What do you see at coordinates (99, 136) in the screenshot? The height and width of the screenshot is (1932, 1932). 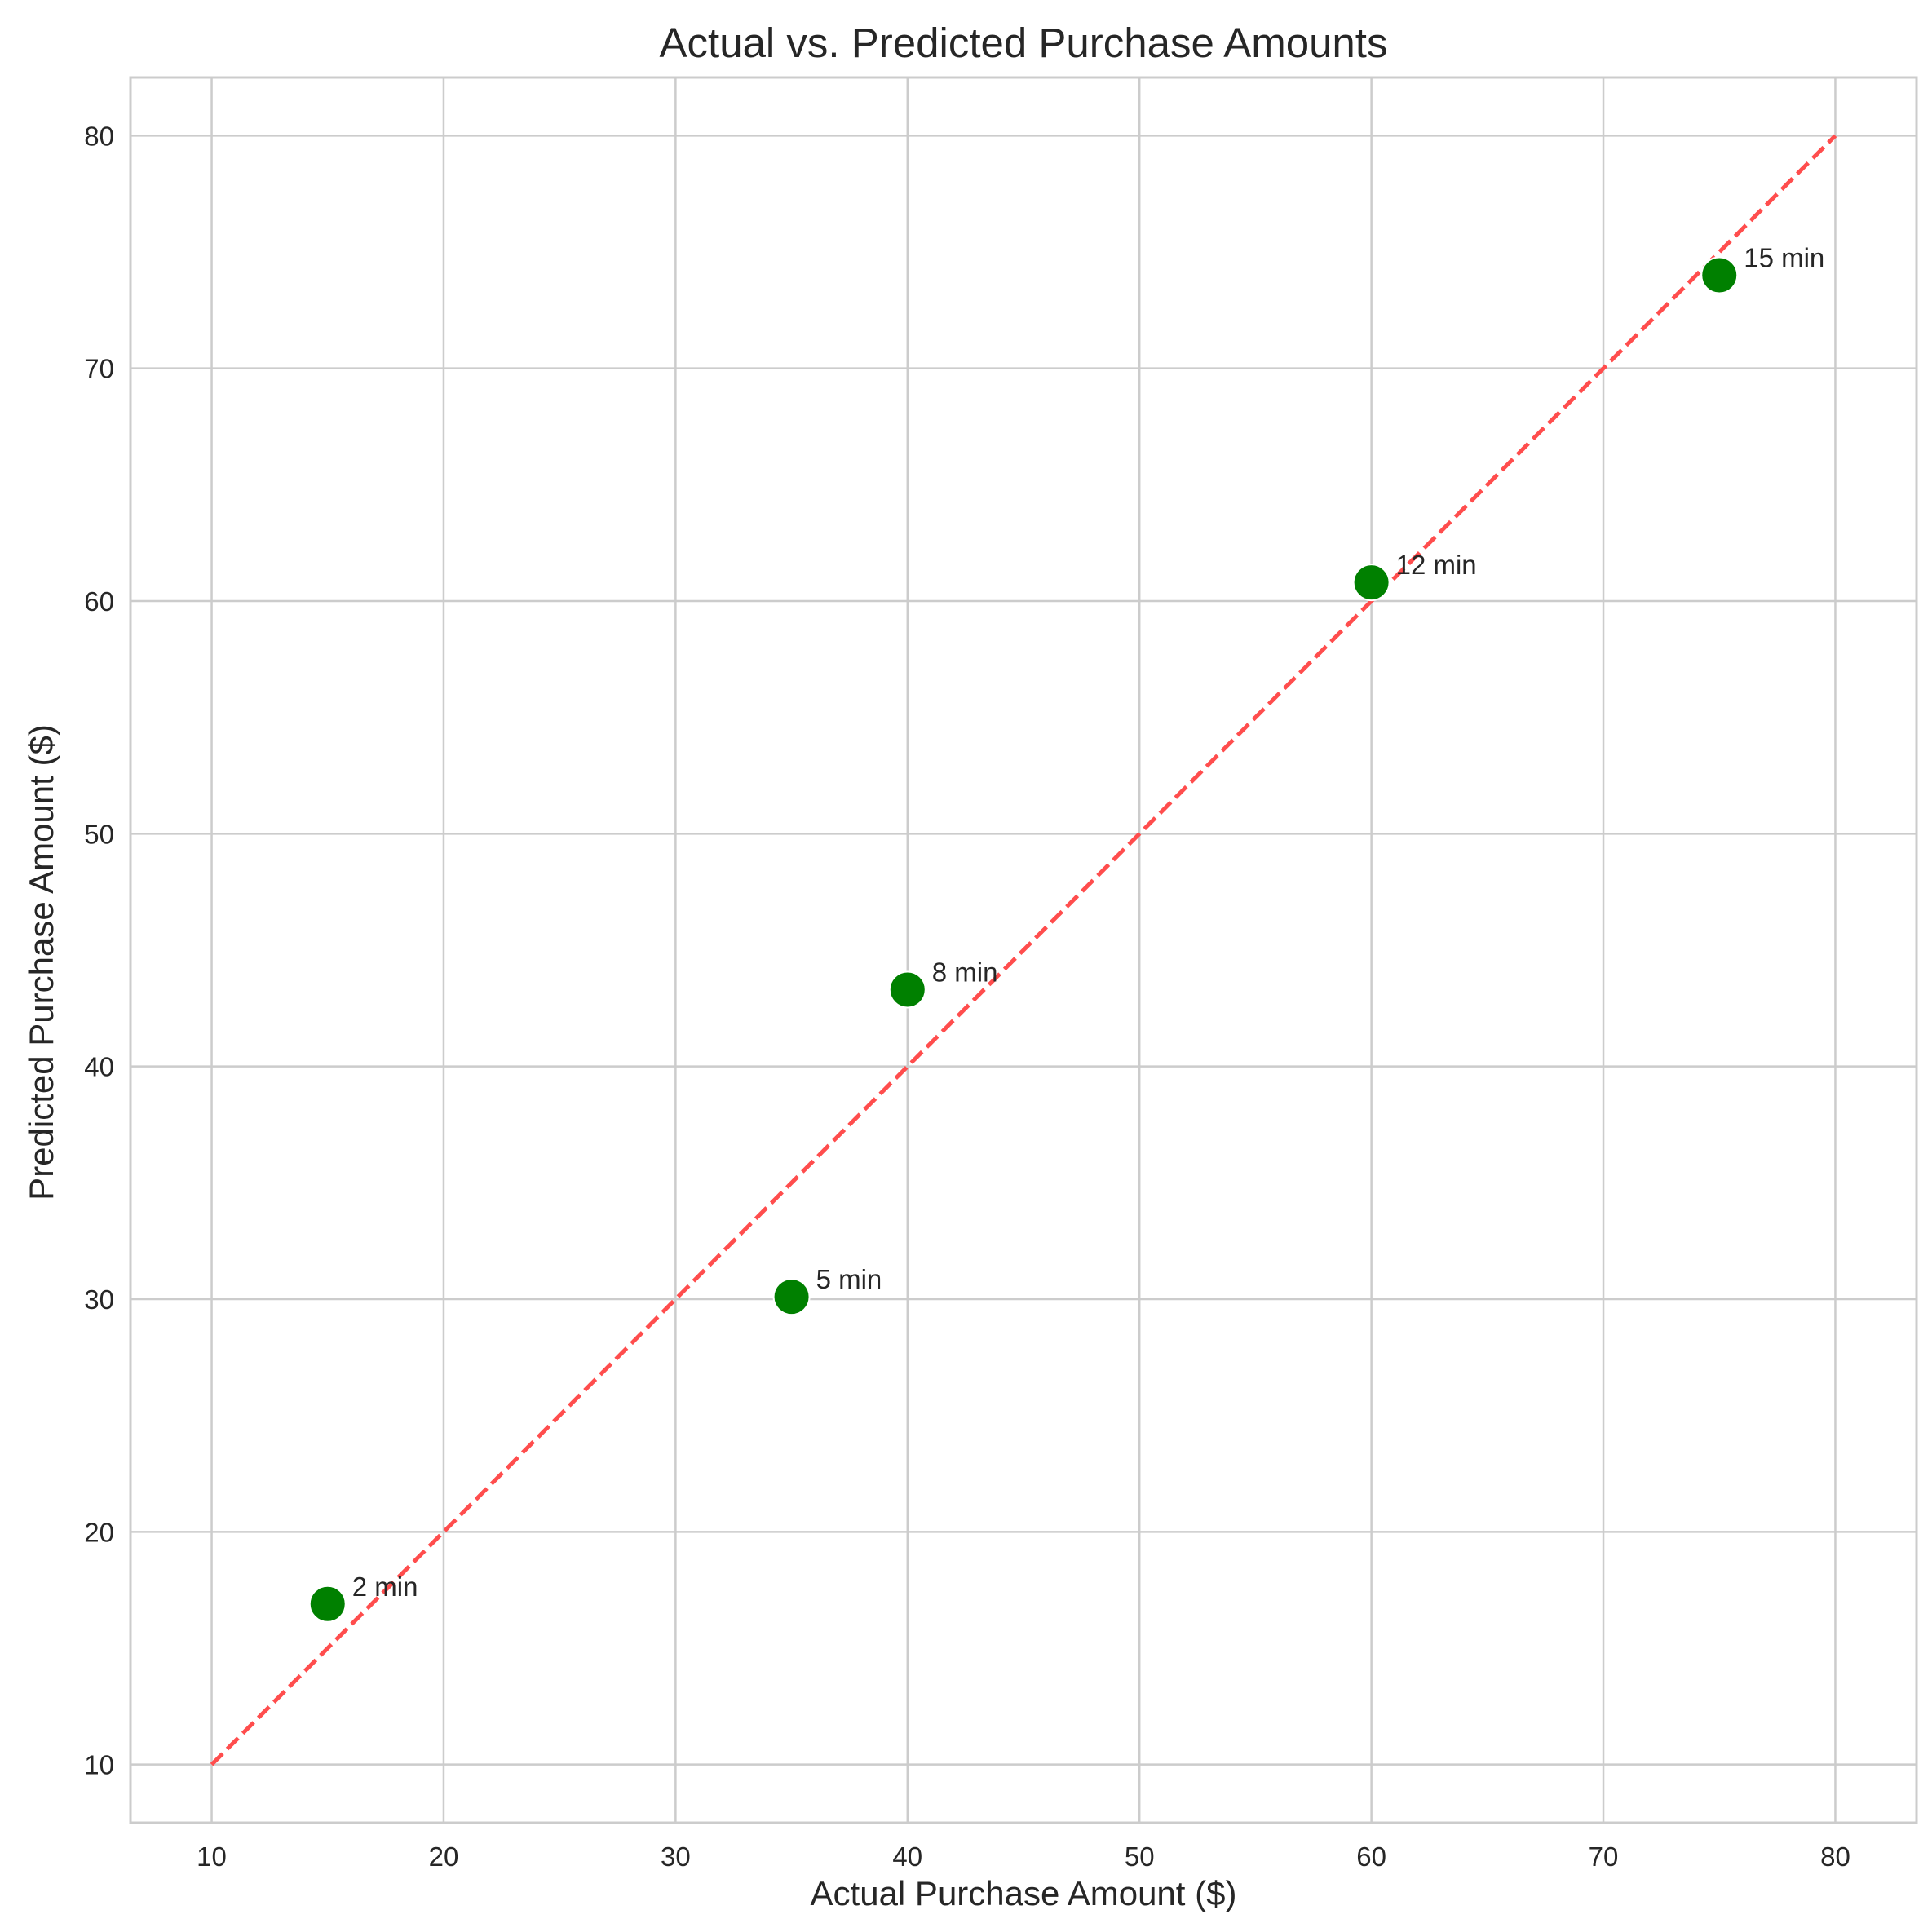 I see `y-tick-label: 80` at bounding box center [99, 136].